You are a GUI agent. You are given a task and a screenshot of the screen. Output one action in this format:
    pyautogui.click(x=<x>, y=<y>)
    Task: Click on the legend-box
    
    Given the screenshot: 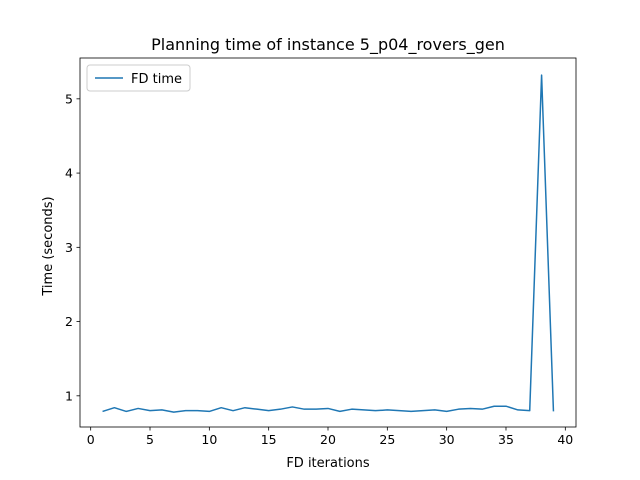 What is the action you would take?
    pyautogui.click(x=138, y=78)
    